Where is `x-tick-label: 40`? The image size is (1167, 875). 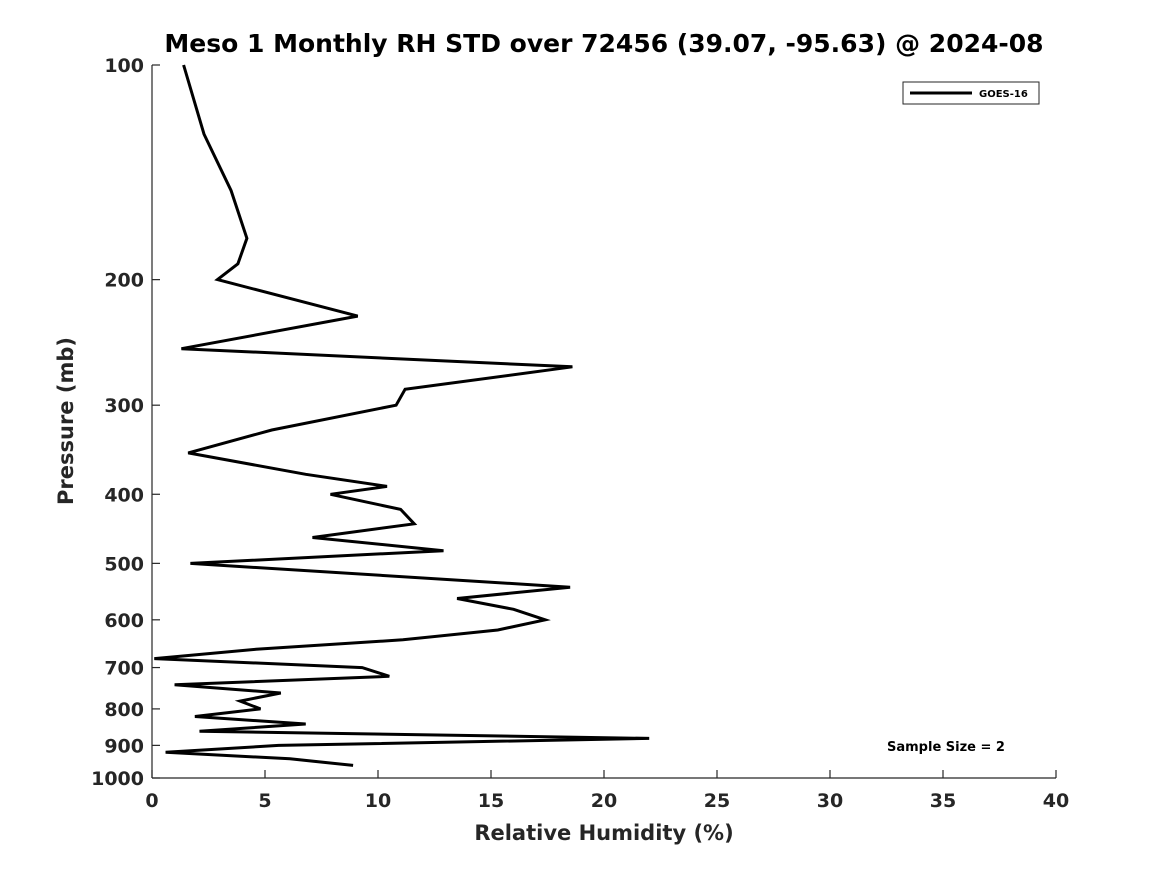
x-tick-label: 40 is located at coordinates (1056, 801).